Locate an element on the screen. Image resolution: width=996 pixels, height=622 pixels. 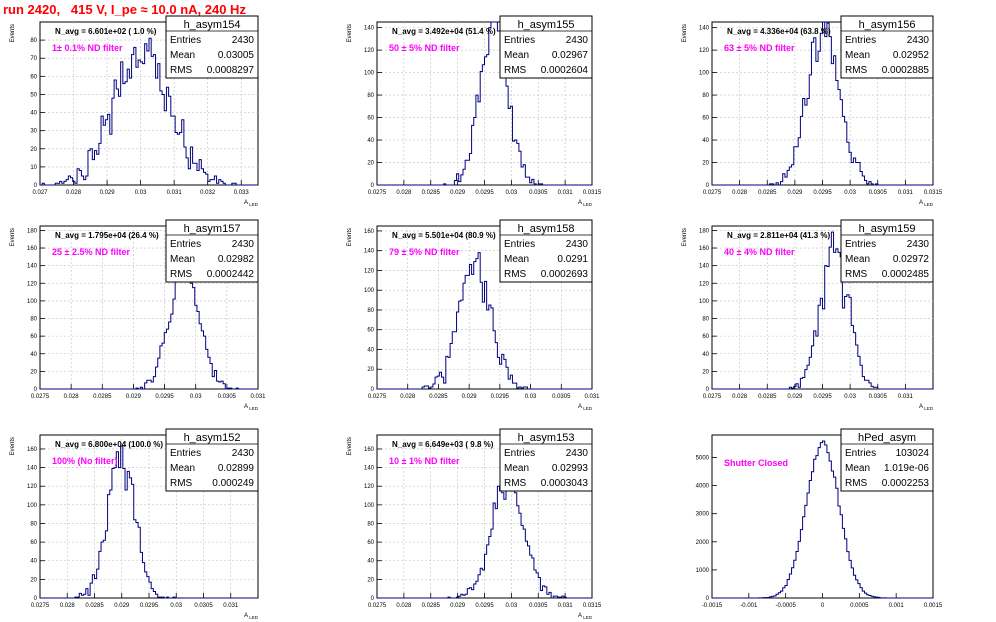
stat-value: 0.0002885 is located at coordinates (906, 70).